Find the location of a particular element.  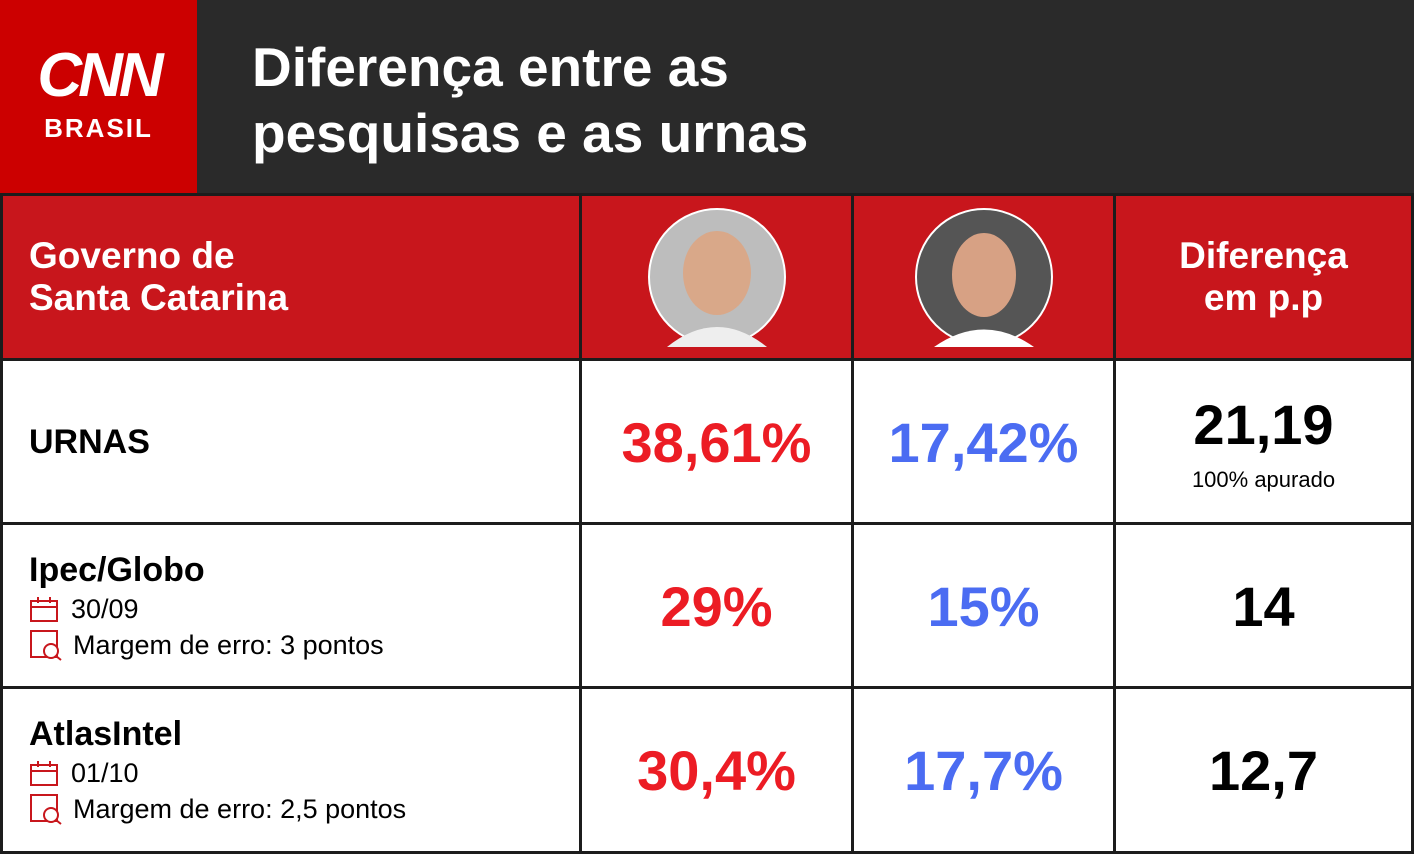

candidate-2-cell: 17,42% is located at coordinates (983, 442).